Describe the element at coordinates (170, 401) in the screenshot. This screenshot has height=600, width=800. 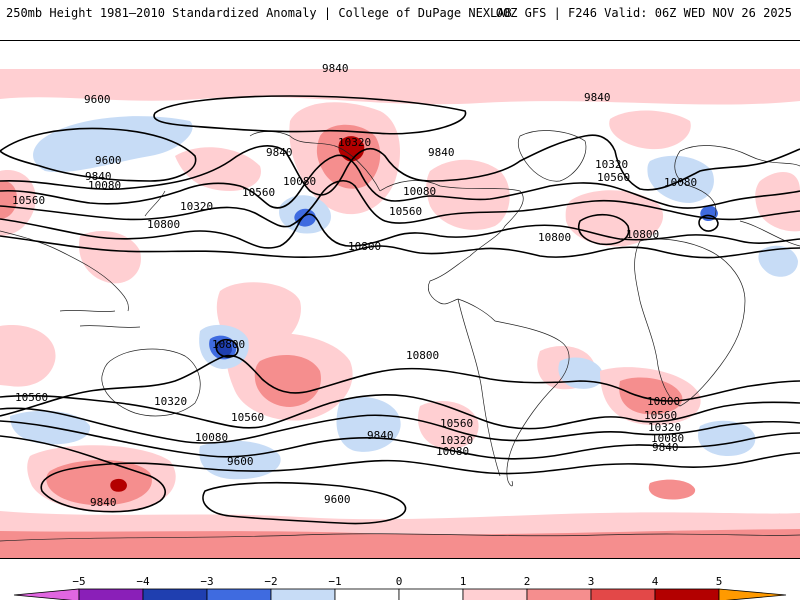
I see `label-10320-sh-w: 10320` at that location.